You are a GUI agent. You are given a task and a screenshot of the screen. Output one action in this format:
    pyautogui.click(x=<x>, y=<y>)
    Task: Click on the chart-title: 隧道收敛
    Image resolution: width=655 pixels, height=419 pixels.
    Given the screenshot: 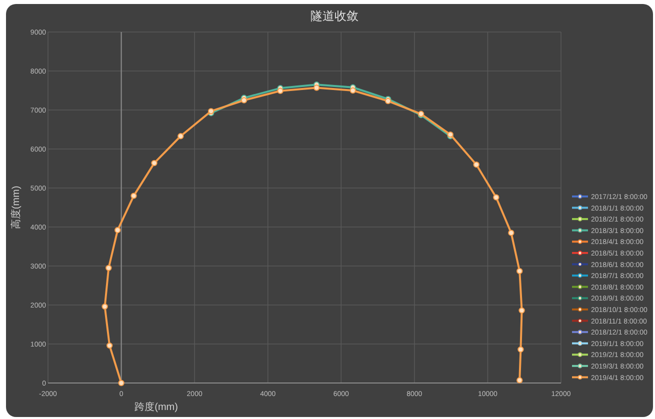 What is the action you would take?
    pyautogui.click(x=334, y=16)
    